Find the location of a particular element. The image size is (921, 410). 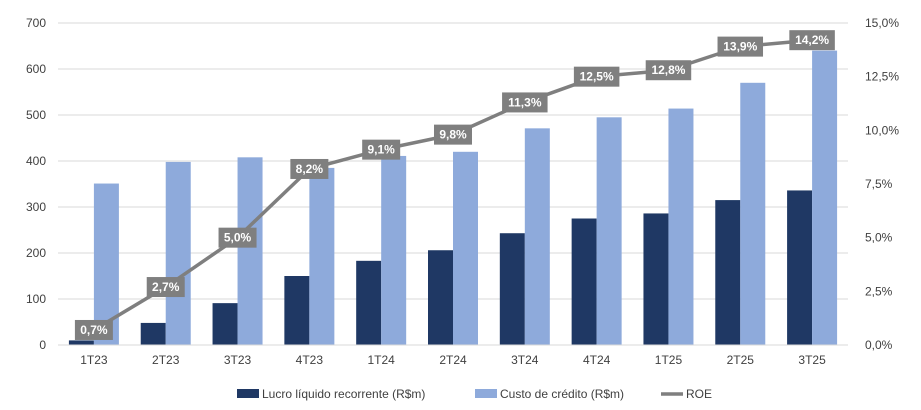

x-tick-label: 1T24 is located at coordinates (382, 360).